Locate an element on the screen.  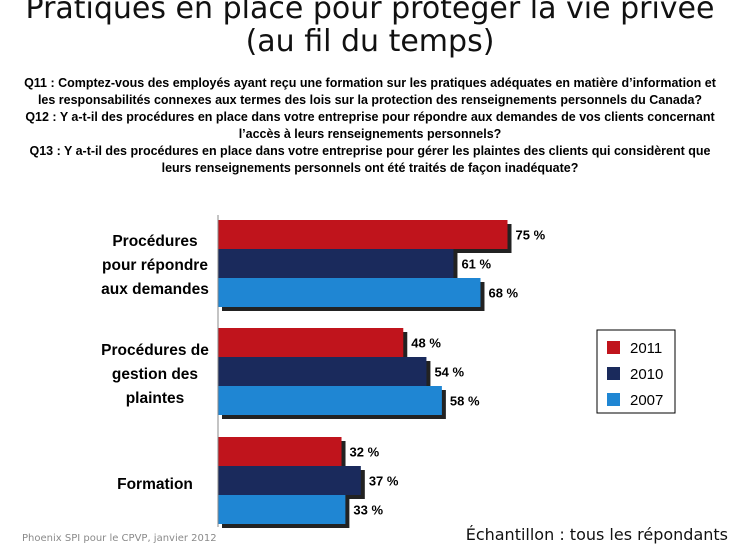
category-label: aux demandes is located at coordinates (155, 289).